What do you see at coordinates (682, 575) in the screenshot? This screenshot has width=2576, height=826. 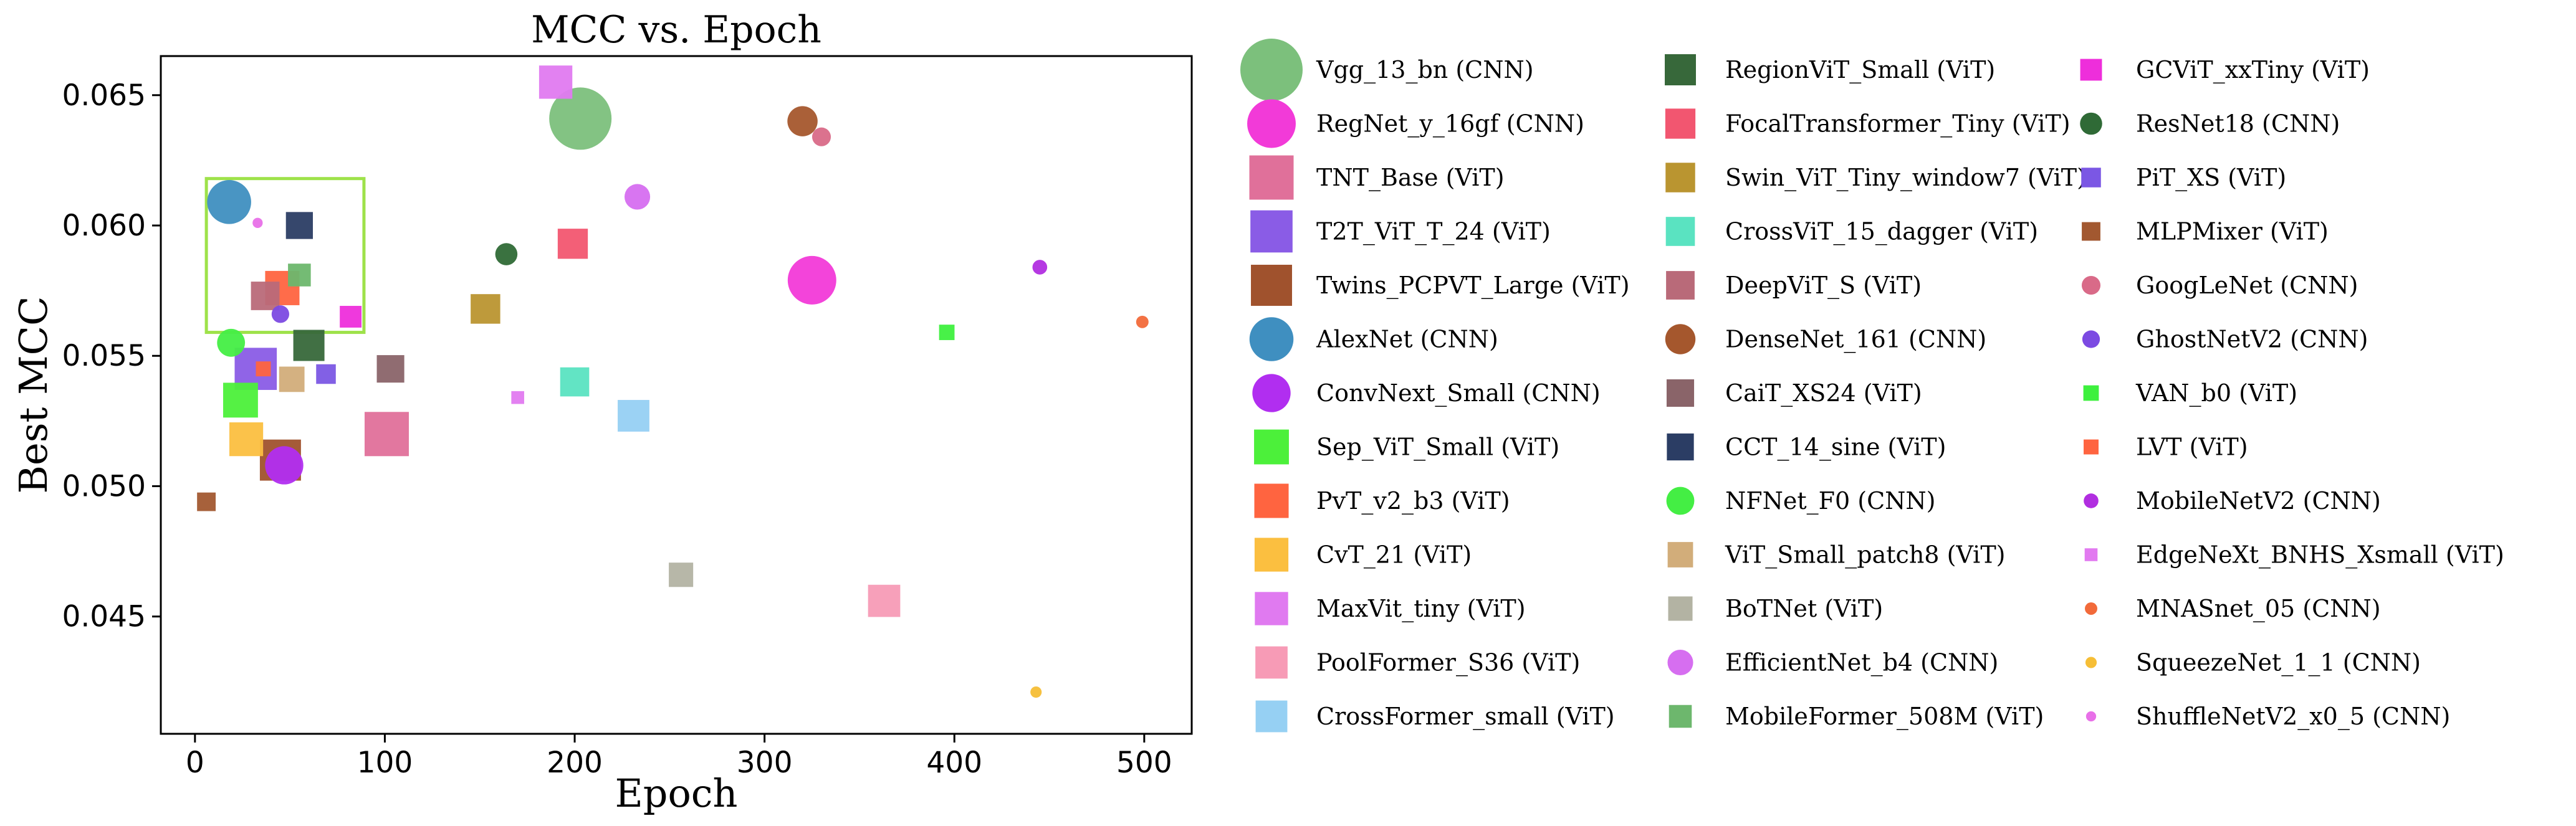 I see `botnet-vit-point` at bounding box center [682, 575].